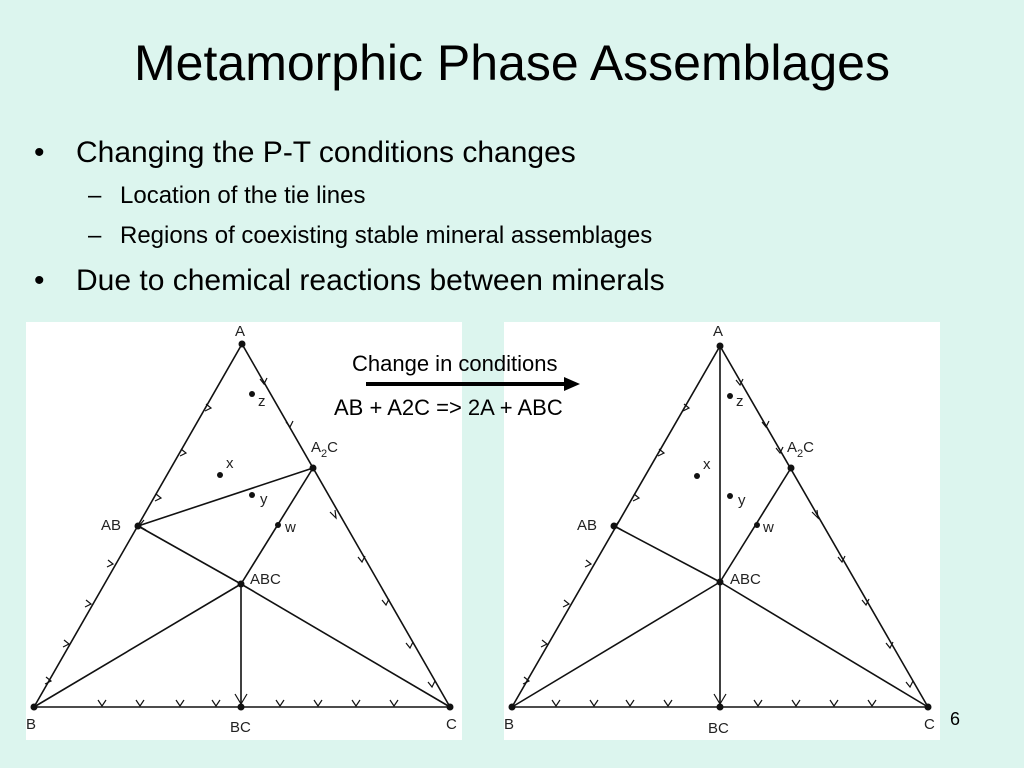 The image size is (1024, 768). Describe the element at coordinates (455, 363) in the screenshot. I see `reaction-label: Change in conditions` at that location.